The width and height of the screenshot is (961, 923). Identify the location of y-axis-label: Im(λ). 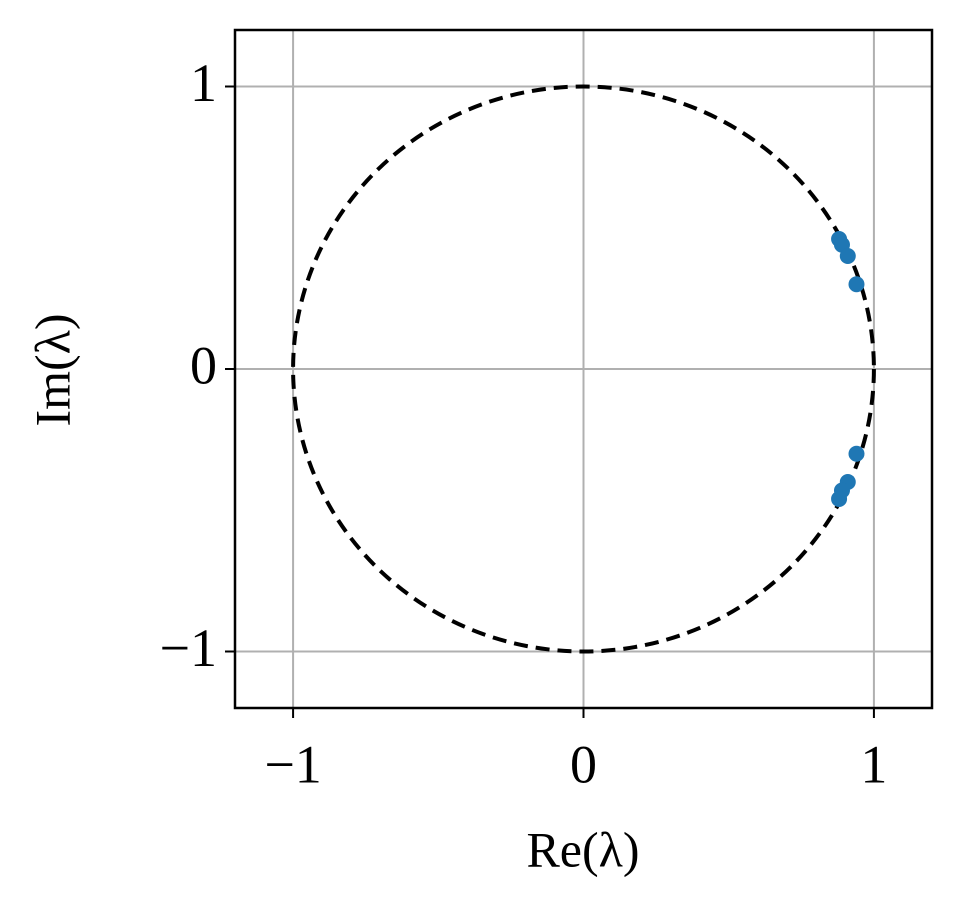
(52, 369).